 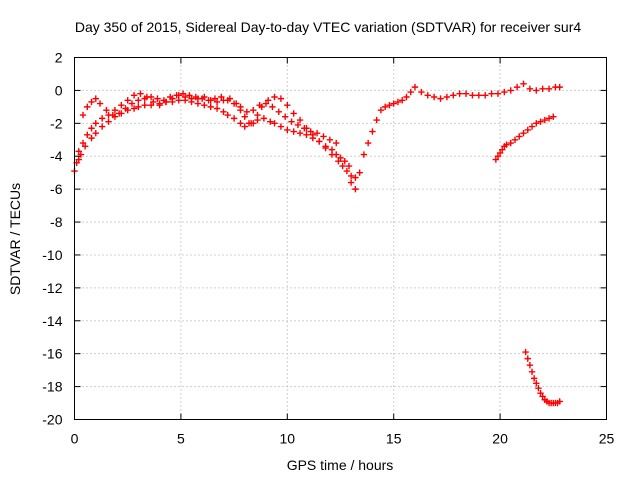 I want to click on x-axis-label: GPS time / hours, so click(x=340, y=465).